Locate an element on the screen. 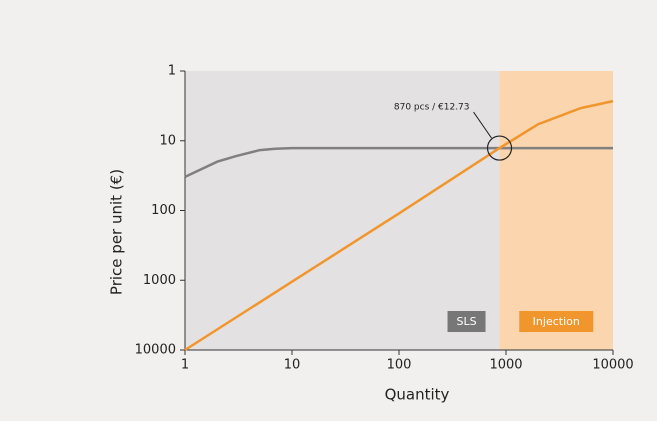 Image resolution: width=657 pixels, height=421 pixels. annotation-circle is located at coordinates (499, 148).